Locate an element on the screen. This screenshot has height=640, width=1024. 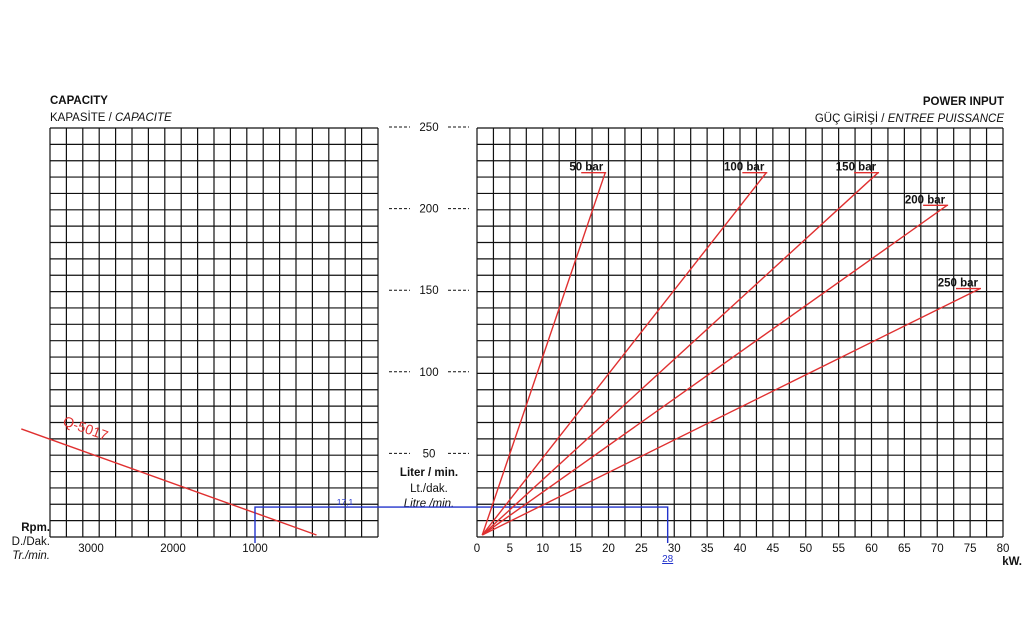
rpm-tick-labels: 3000 2000 1000 is located at coordinates (173, 549).